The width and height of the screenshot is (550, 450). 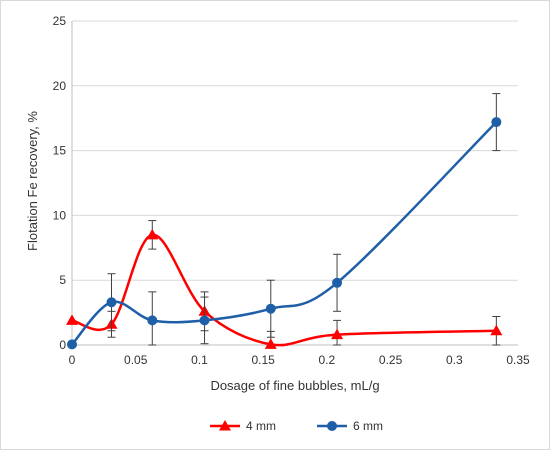 What do you see at coordinates (263, 360) in the screenshot?
I see `x-tick-label: 0.15` at bounding box center [263, 360].